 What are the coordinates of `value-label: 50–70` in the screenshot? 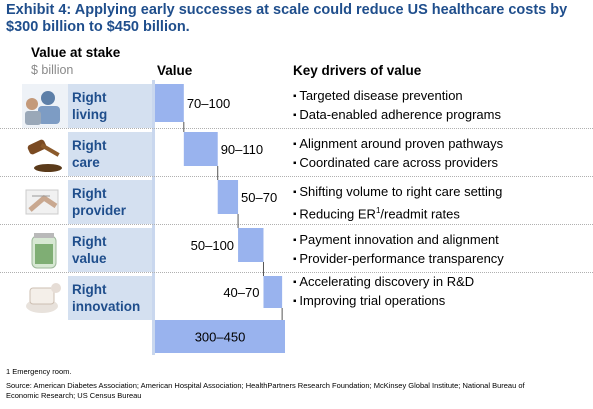 It's located at (259, 197).